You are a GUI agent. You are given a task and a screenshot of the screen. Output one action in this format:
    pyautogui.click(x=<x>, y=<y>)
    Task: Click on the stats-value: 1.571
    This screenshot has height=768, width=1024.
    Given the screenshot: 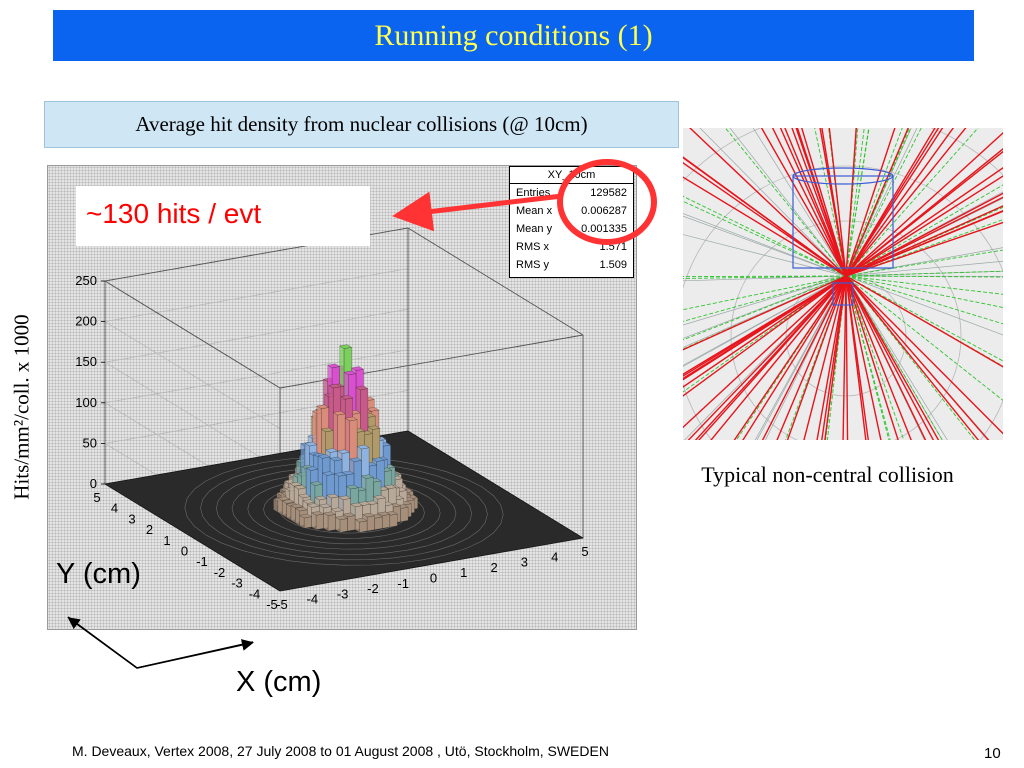 What is the action you would take?
    pyautogui.click(x=613, y=247)
    